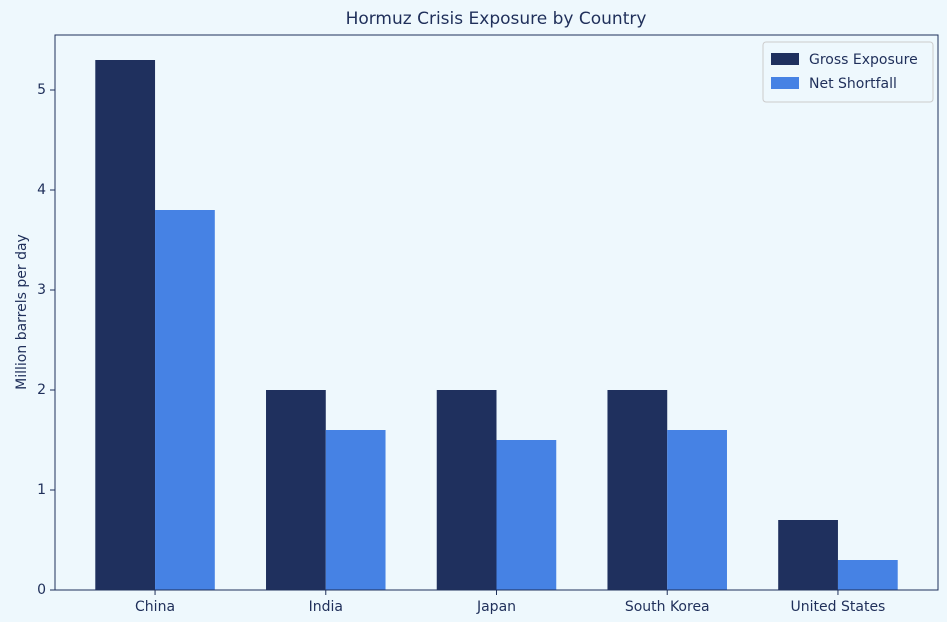 Image resolution: width=947 pixels, height=622 pixels. What do you see at coordinates (838, 607) in the screenshot?
I see `x-tick-label: United States` at bounding box center [838, 607].